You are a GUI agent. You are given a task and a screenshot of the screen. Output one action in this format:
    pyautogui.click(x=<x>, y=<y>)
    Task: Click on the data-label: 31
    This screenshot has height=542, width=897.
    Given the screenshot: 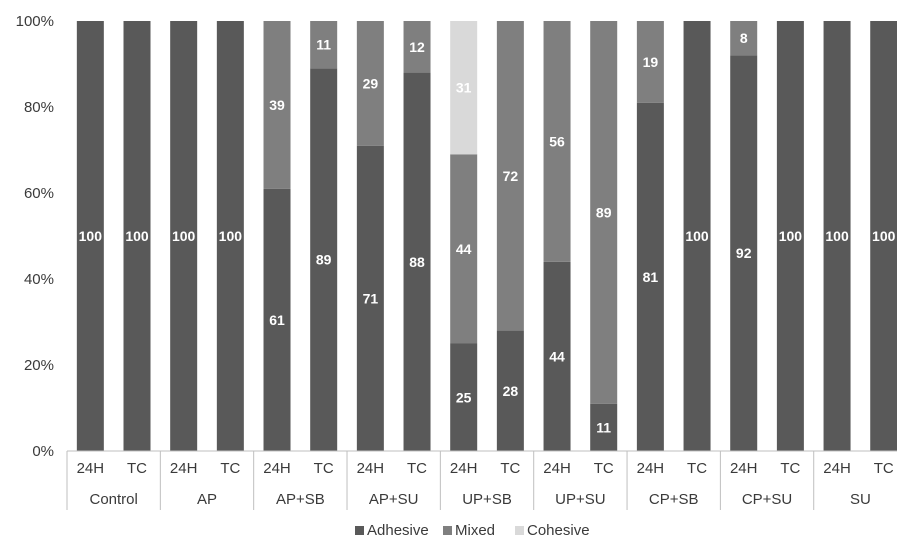 What is the action you would take?
    pyautogui.click(x=464, y=88)
    